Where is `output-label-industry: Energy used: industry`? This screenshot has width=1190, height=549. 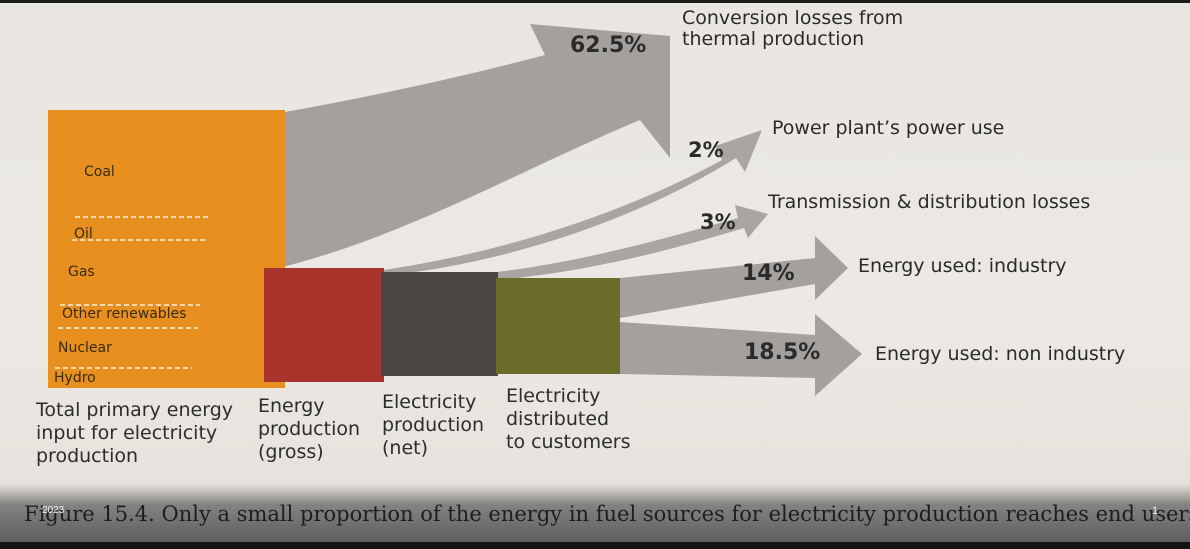 output-label-industry: Energy used: industry is located at coordinates (962, 266).